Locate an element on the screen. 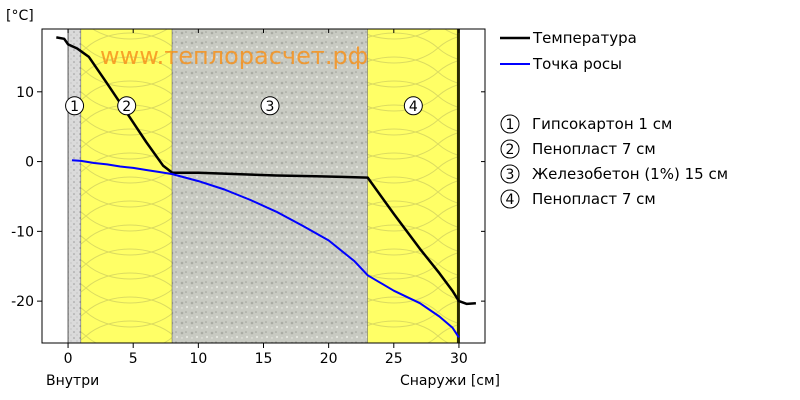  layer-number-text: 1 is located at coordinates (74, 107).